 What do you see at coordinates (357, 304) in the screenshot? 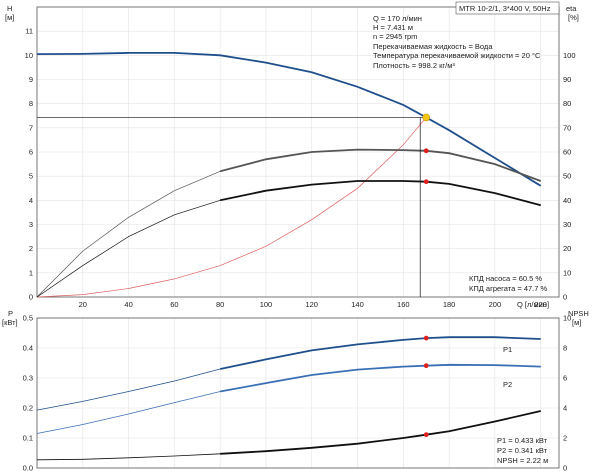
I see `x-tick-140: 140` at bounding box center [357, 304].